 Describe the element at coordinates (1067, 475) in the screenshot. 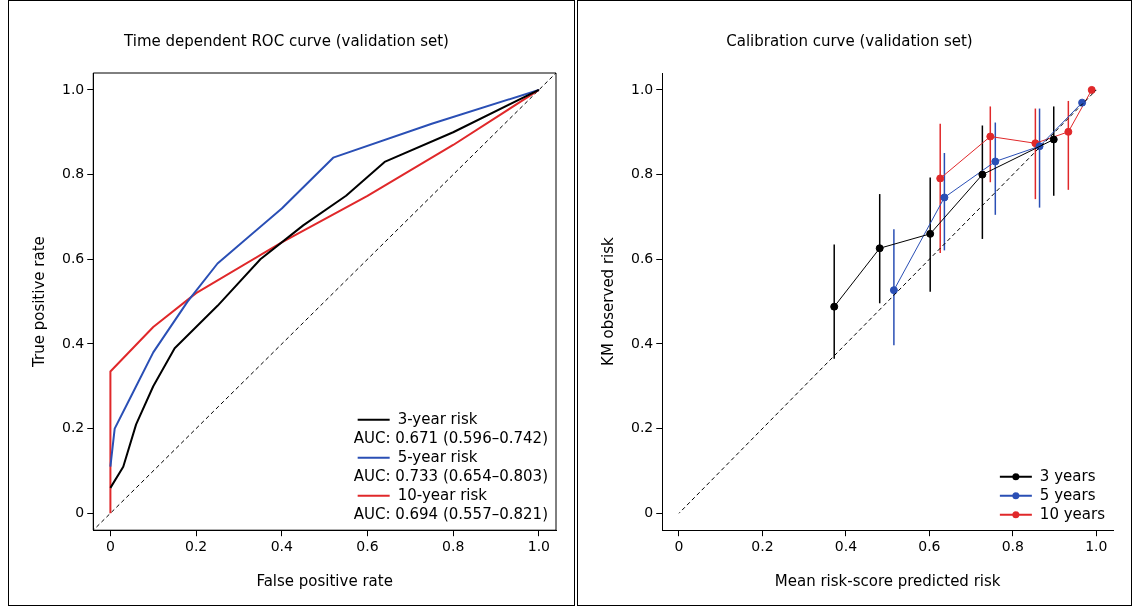

I see `legend-label: 3 years` at that location.